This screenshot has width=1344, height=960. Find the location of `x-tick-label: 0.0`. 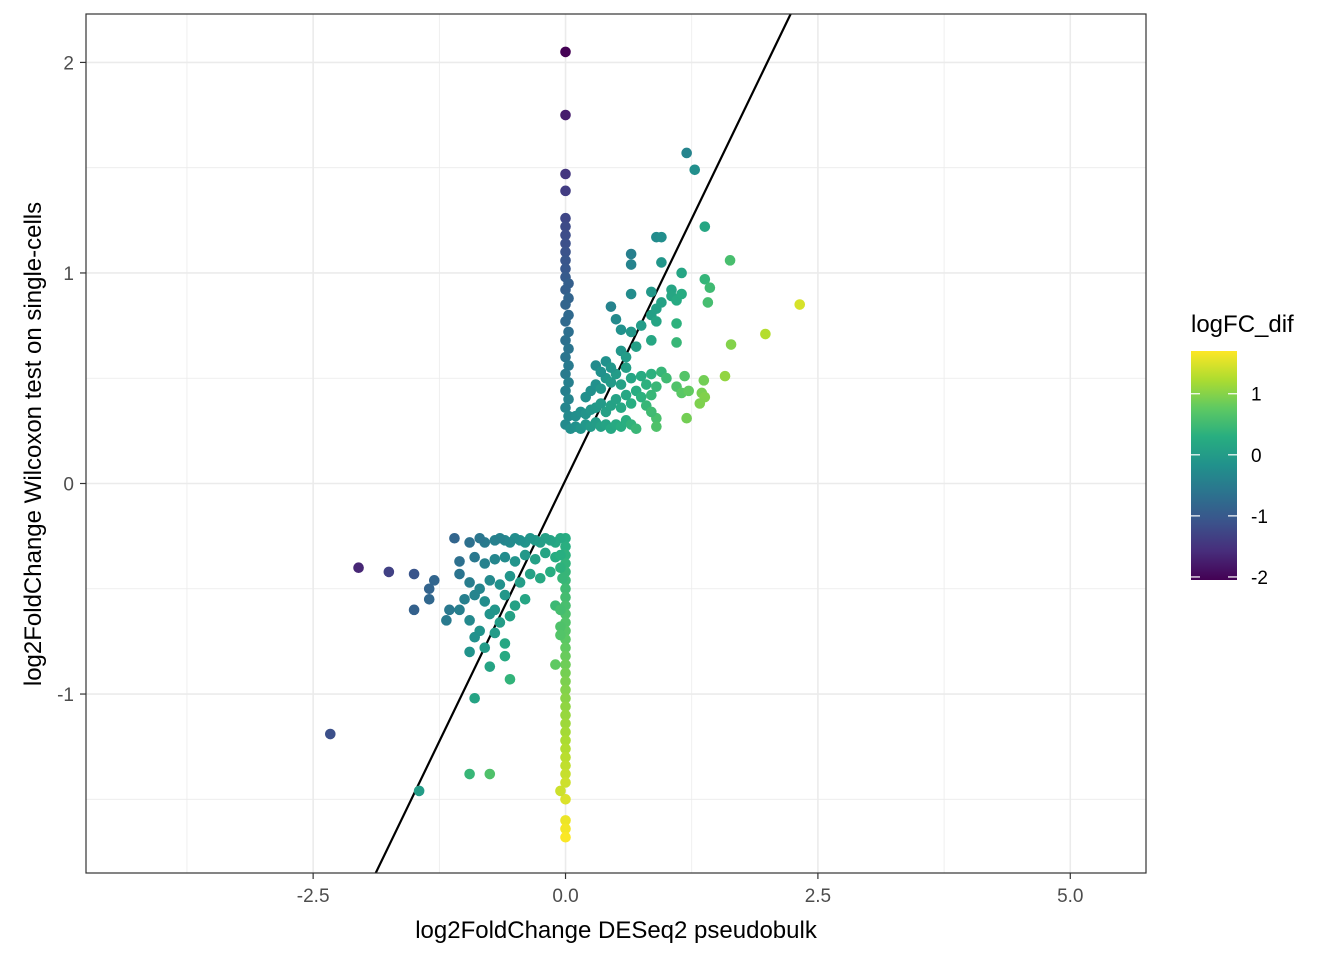

x-tick-label: 0.0 is located at coordinates (565, 896).